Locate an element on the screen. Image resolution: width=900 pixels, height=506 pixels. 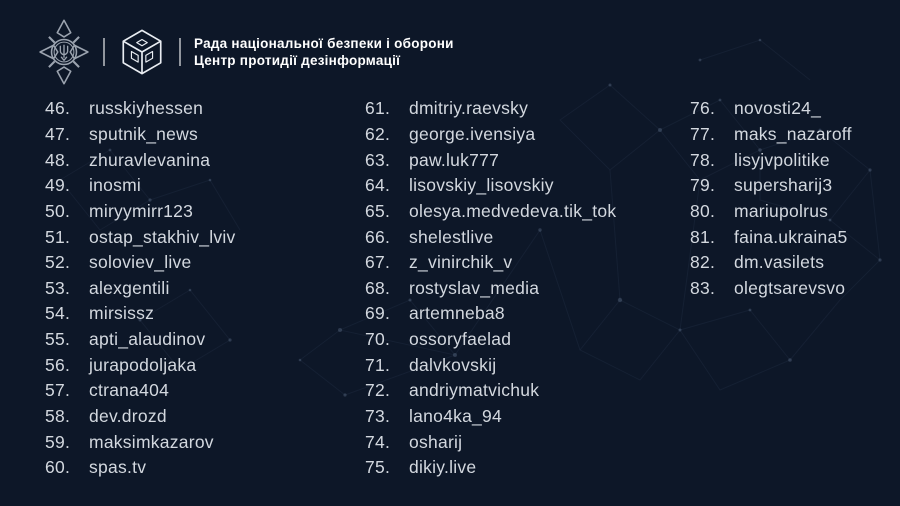
item-number: 63. is located at coordinates (378, 159).